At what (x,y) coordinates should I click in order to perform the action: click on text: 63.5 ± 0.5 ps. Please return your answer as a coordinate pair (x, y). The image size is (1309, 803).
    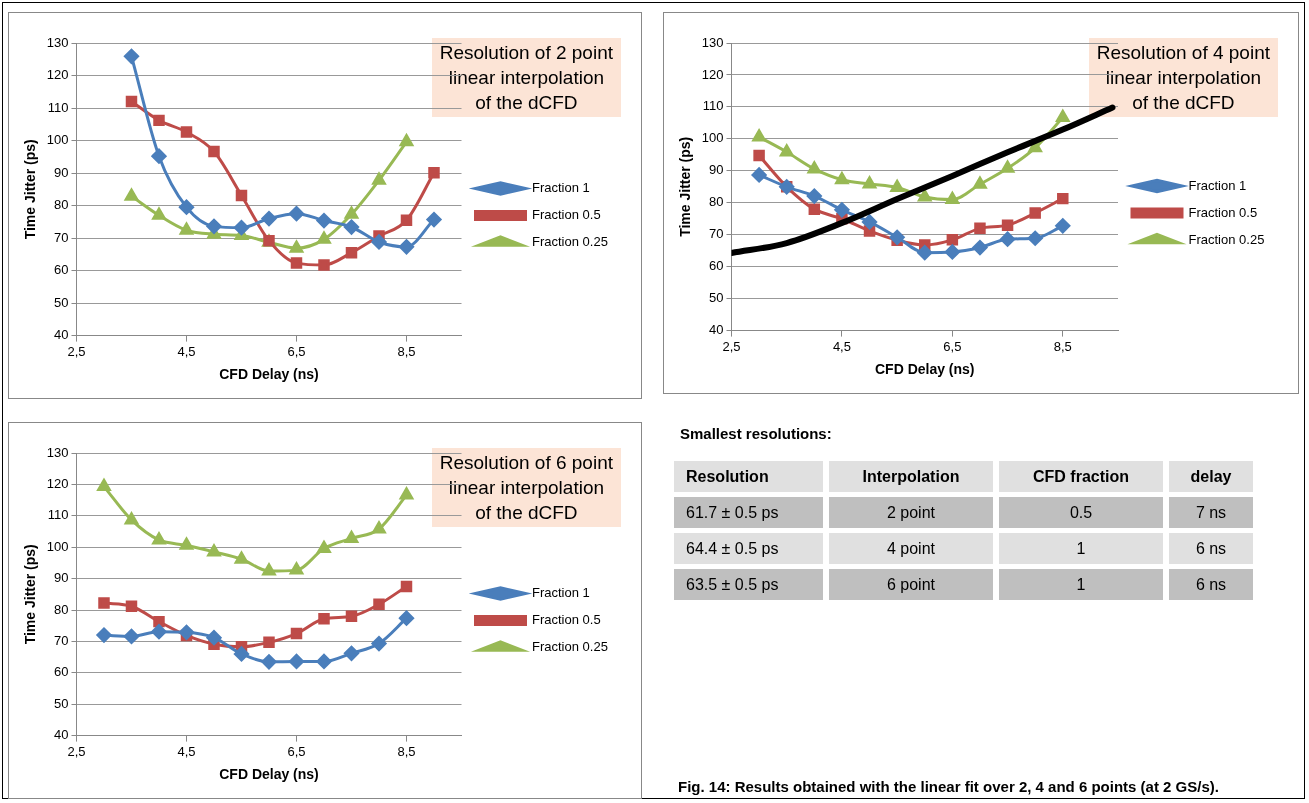
    Looking at the image, I should click on (748, 584).